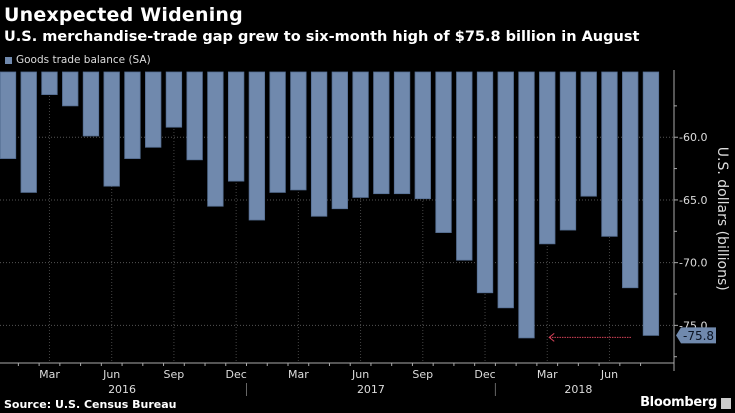 Image resolution: width=735 pixels, height=413 pixels. I want to click on bar-jul-2018, so click(630, 180).